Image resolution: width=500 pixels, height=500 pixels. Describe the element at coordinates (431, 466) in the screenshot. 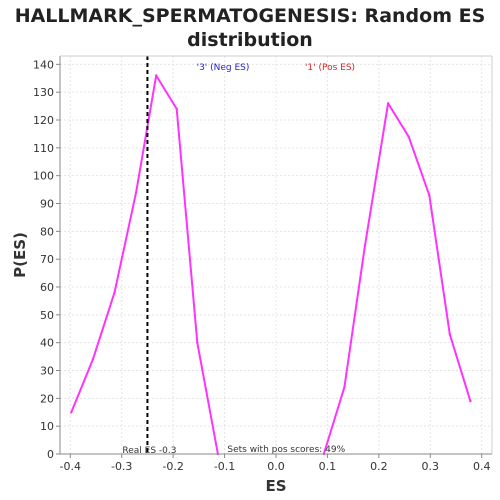

I see `x-tick-label-7: 0.3` at that location.